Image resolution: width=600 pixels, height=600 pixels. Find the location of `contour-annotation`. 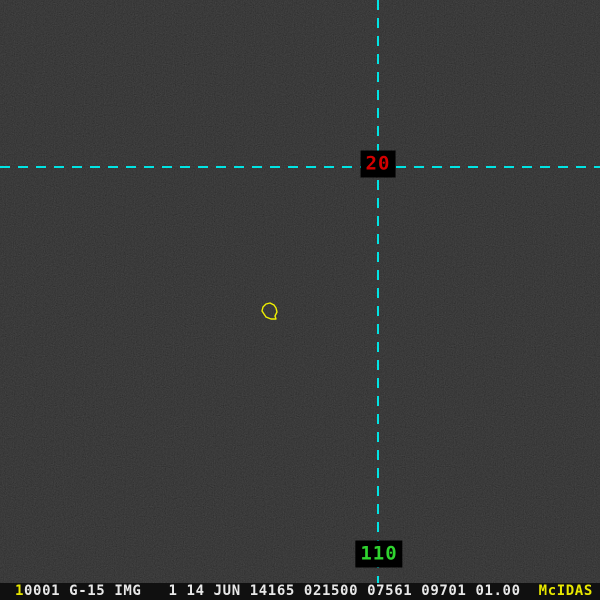

contour-annotation is located at coordinates (269, 311).